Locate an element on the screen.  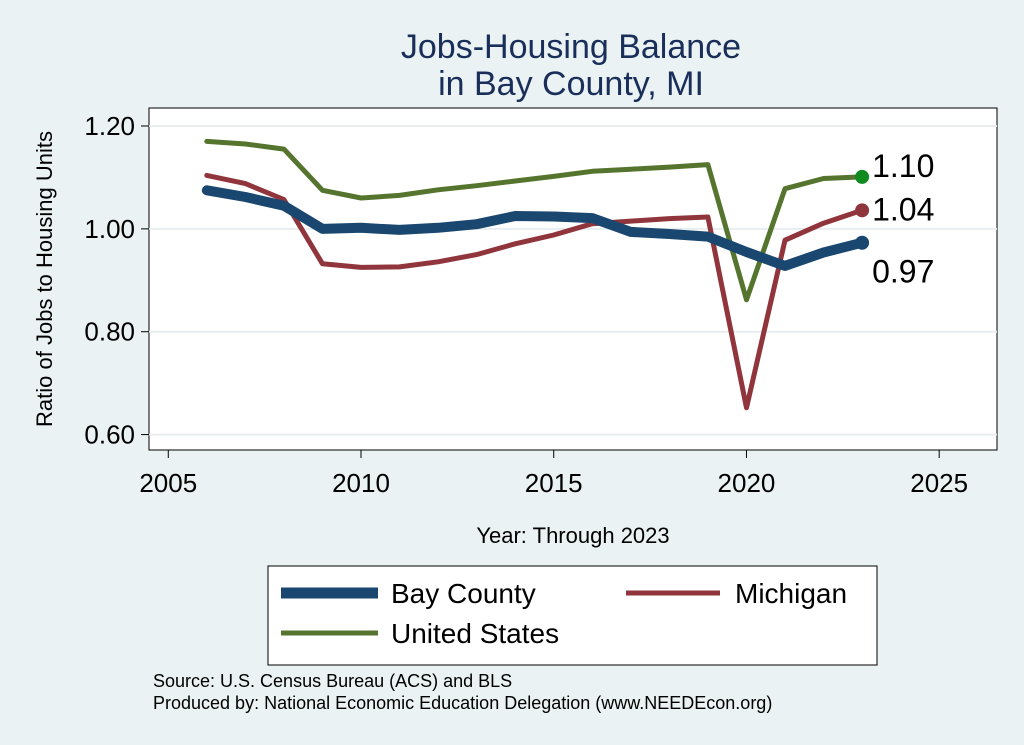
x-tick-label: 2005 is located at coordinates (168, 483).